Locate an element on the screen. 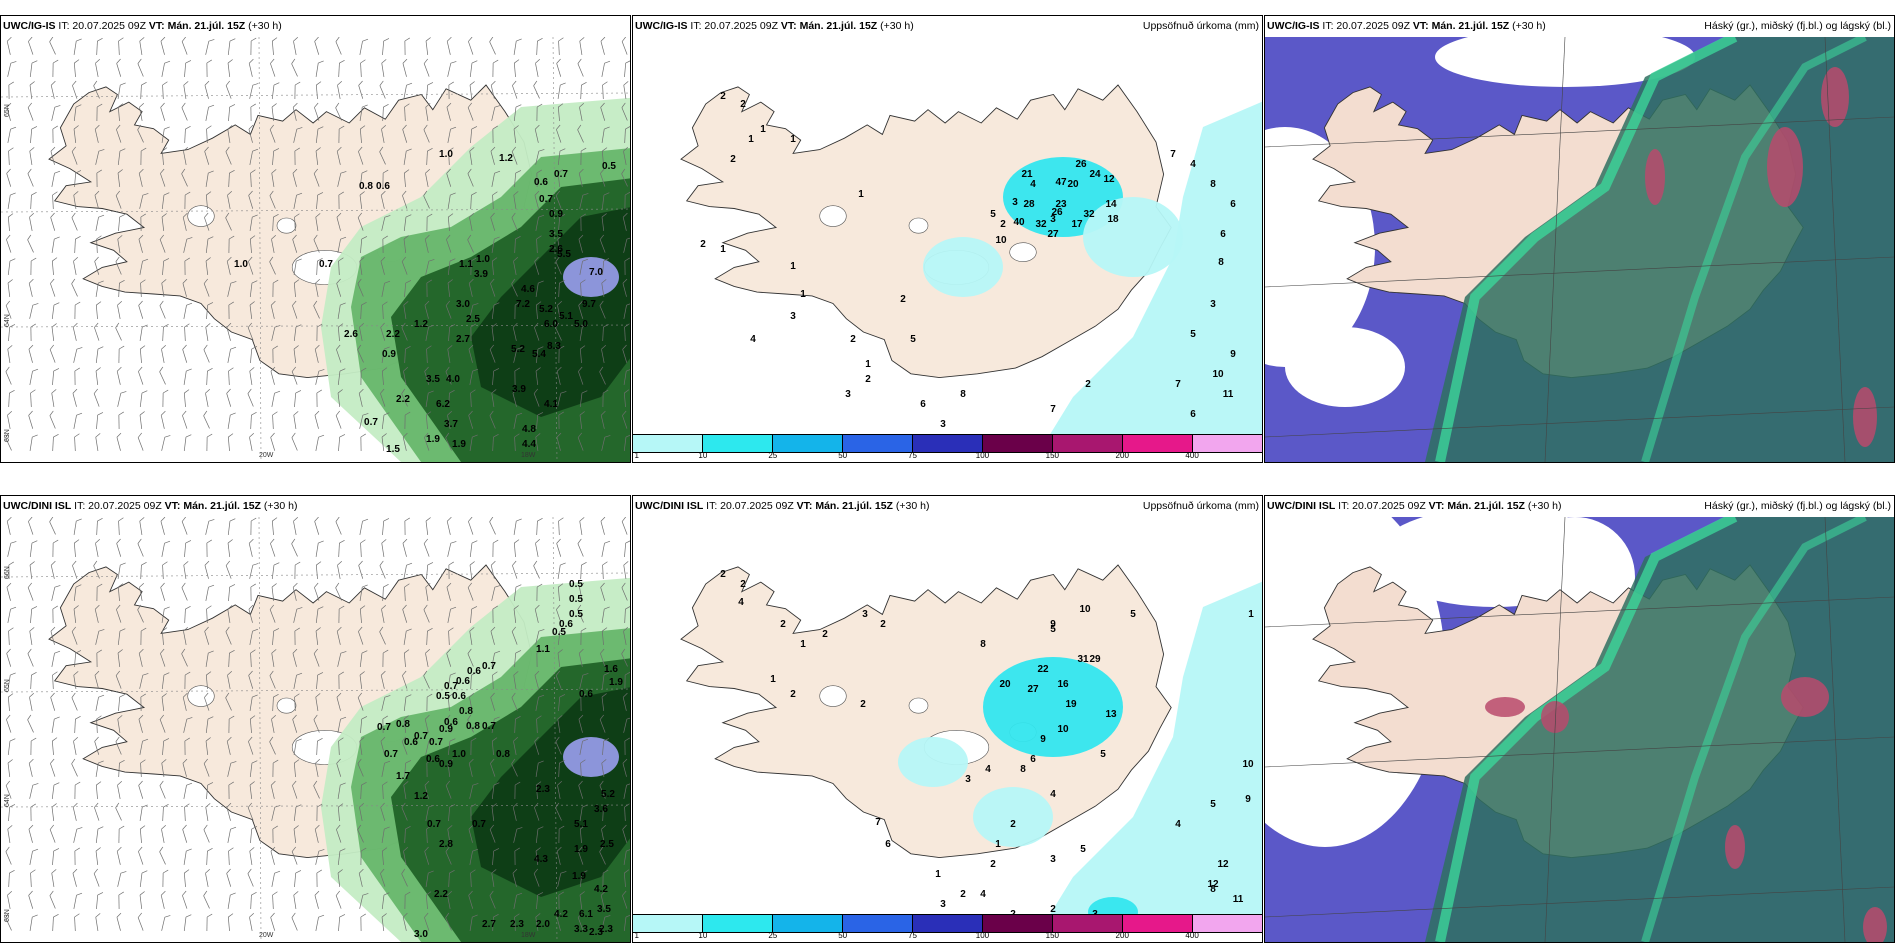 The image size is (1900, 950). value-label: 4 is located at coordinates (1033, 184).